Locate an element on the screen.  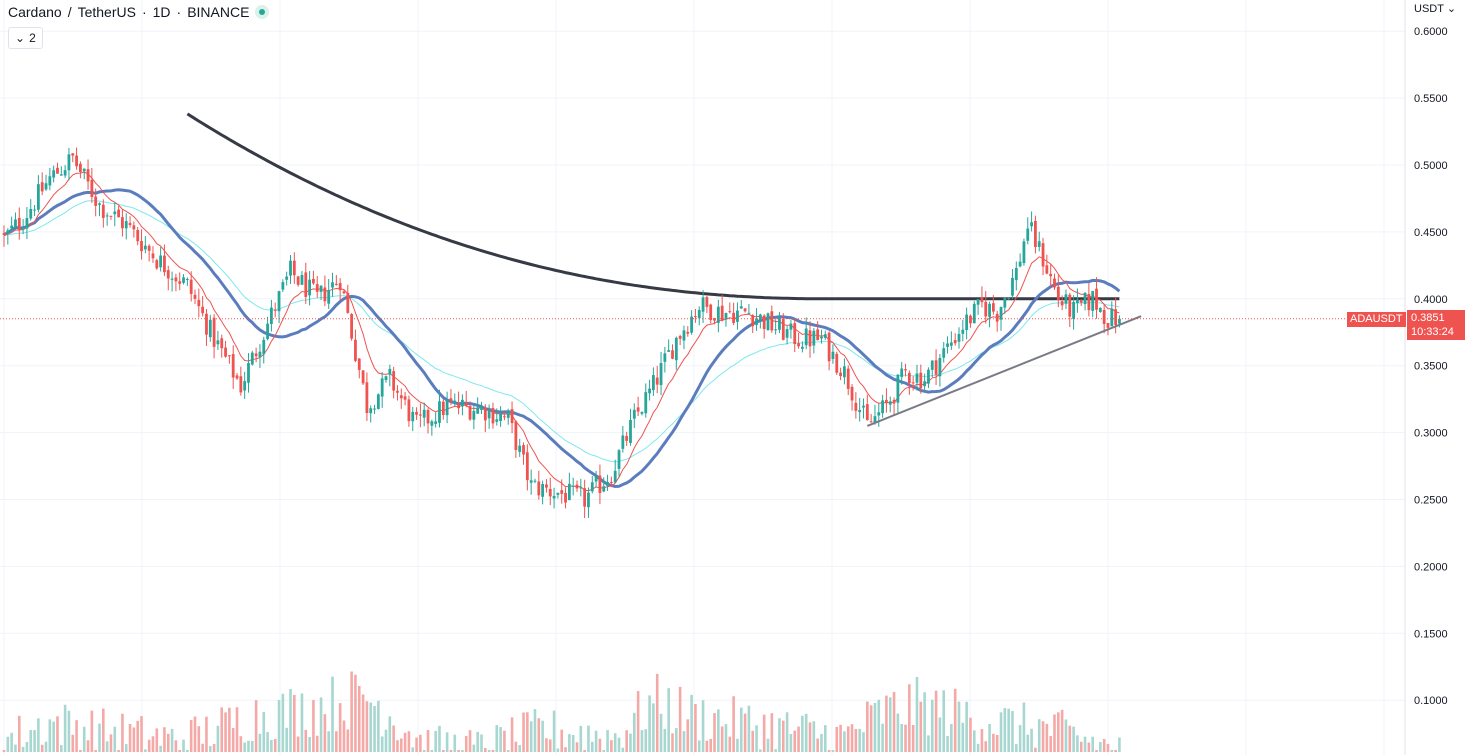
indicators-toggle-button: ⌄ 2 is located at coordinates (25, 38).